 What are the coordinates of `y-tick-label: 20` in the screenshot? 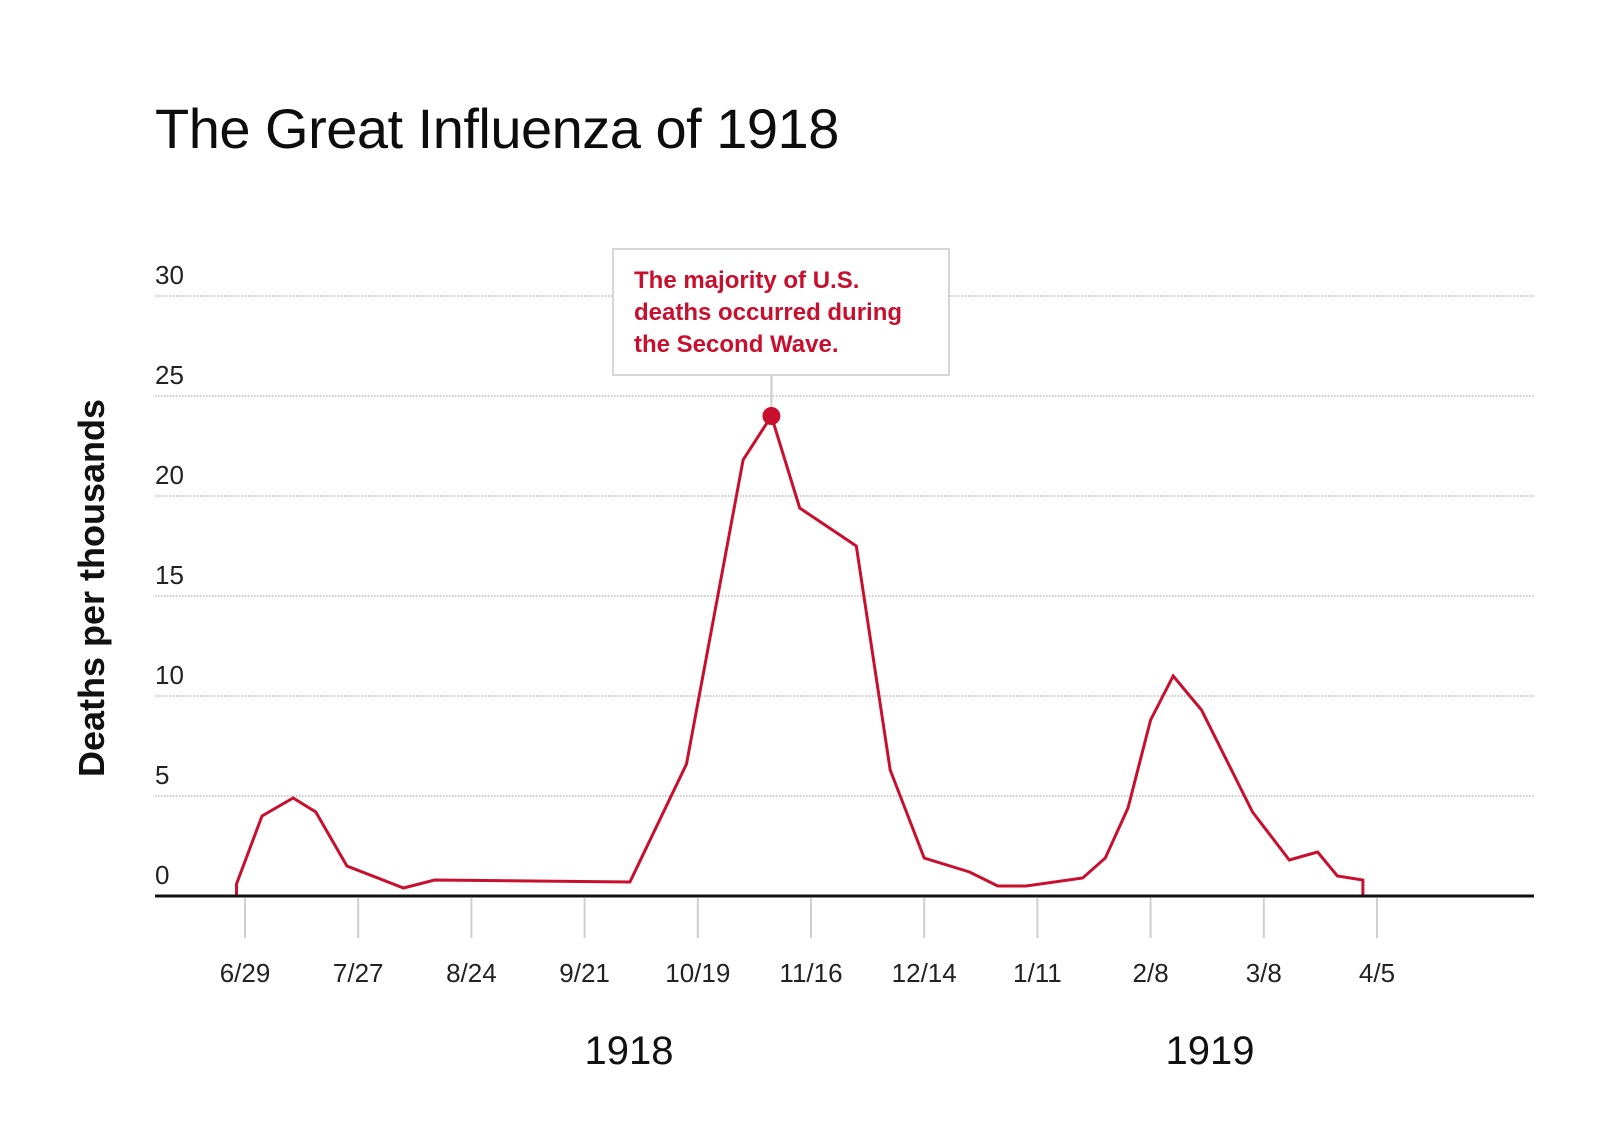 It's located at (169, 475).